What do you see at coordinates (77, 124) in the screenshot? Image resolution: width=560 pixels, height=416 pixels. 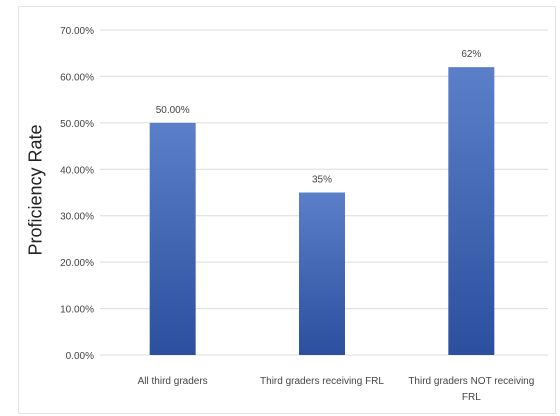 I see `y-tick-label: 50.00%` at bounding box center [77, 124].